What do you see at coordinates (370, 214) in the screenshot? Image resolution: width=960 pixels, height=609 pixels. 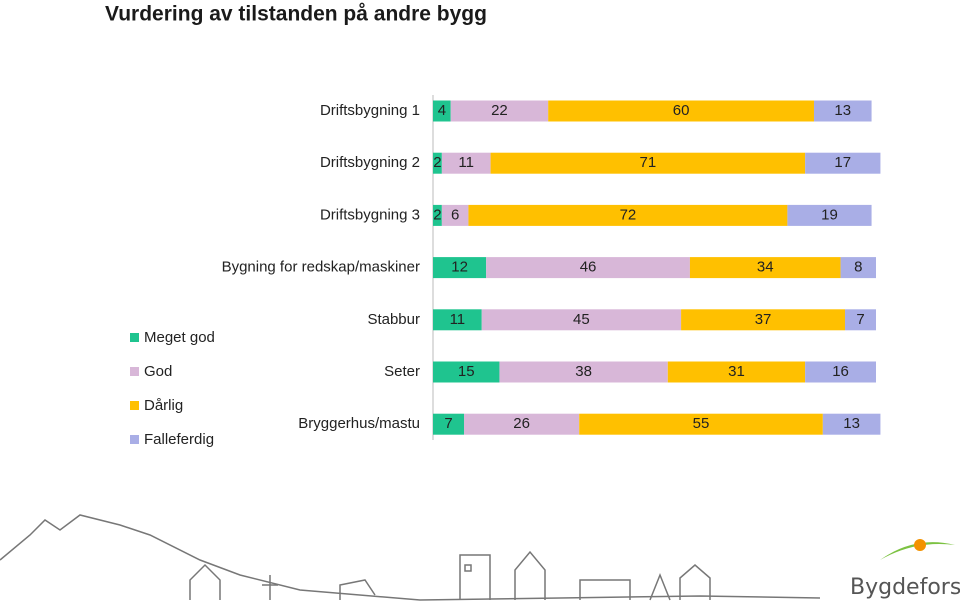 I see `y-tick-label: Driftsbygning 3` at bounding box center [370, 214].